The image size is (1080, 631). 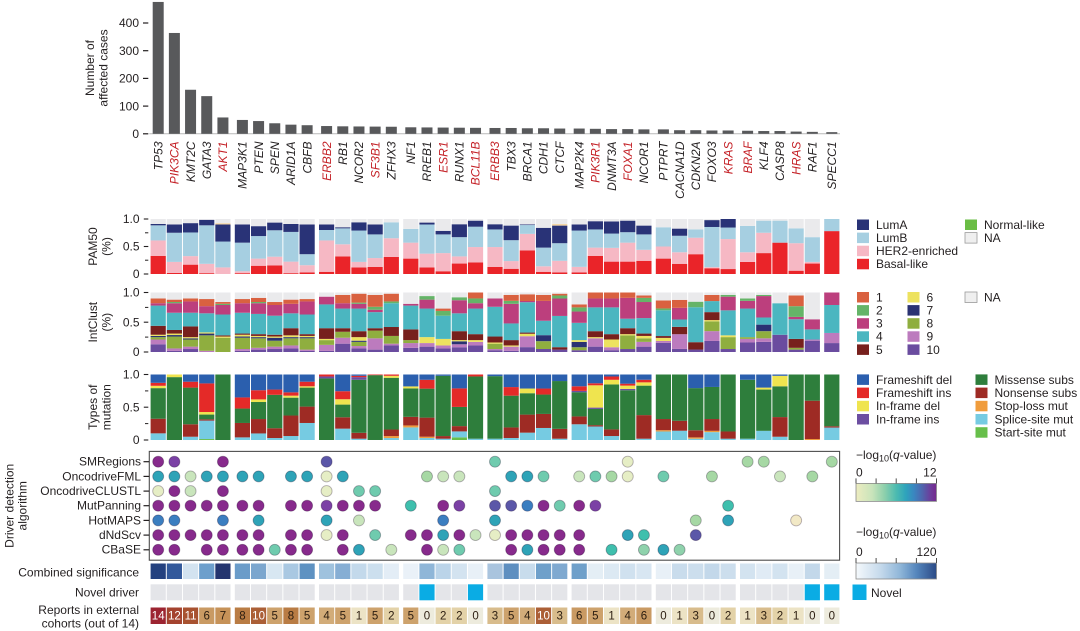 What do you see at coordinates (307, 158) in the screenshot?
I see `svg-text: CBFB` at bounding box center [307, 158].